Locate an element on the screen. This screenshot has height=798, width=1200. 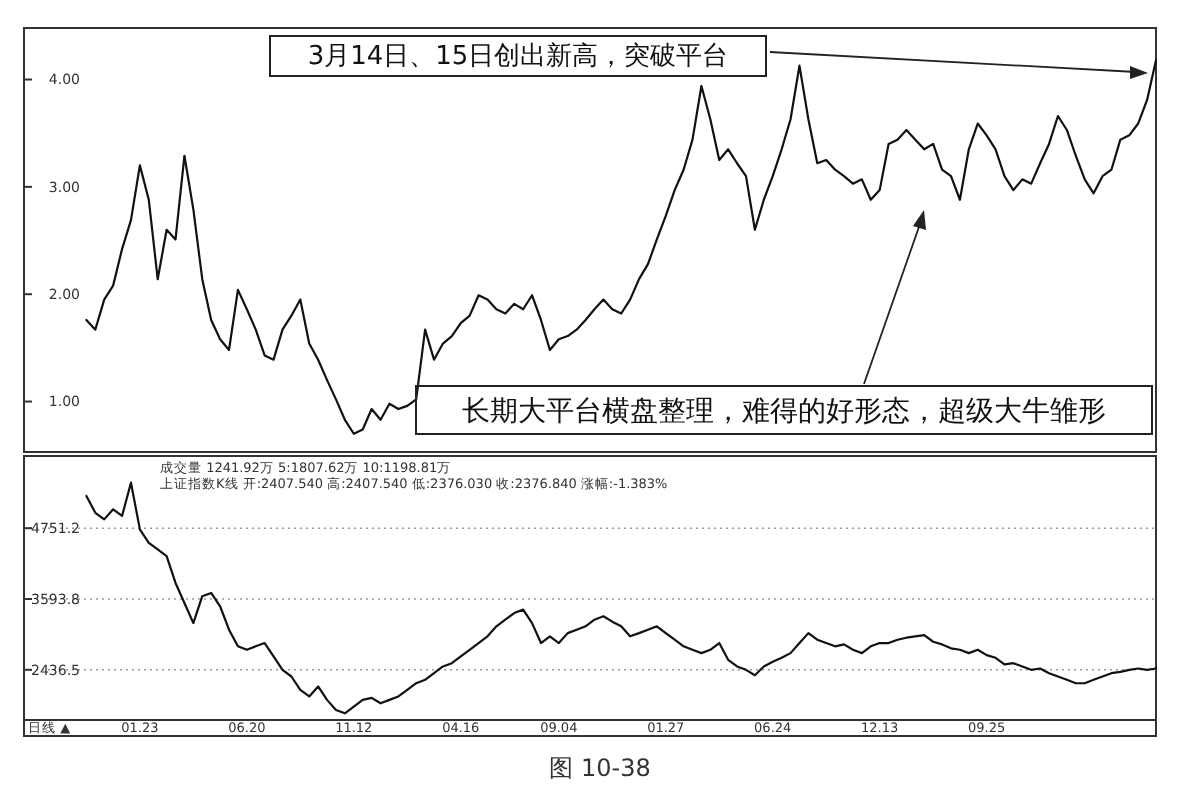
annotation: 长期大平台横盘整理，难得的好形态，超级大牛雏形 is located at coordinates (784, 412).